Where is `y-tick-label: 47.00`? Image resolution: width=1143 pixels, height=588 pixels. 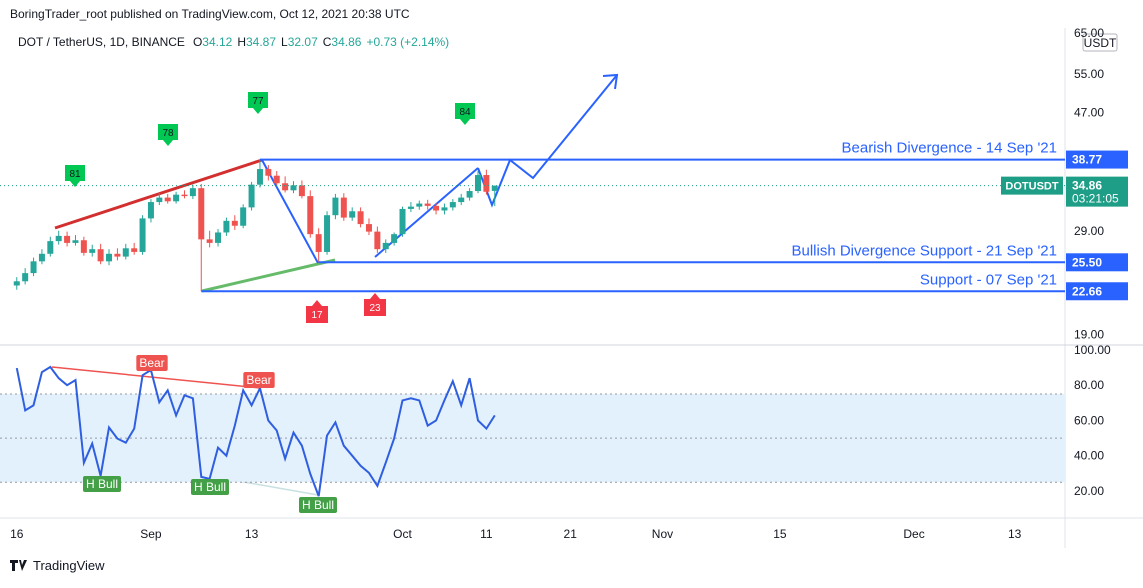 y-tick-label: 47.00 is located at coordinates (1089, 112).